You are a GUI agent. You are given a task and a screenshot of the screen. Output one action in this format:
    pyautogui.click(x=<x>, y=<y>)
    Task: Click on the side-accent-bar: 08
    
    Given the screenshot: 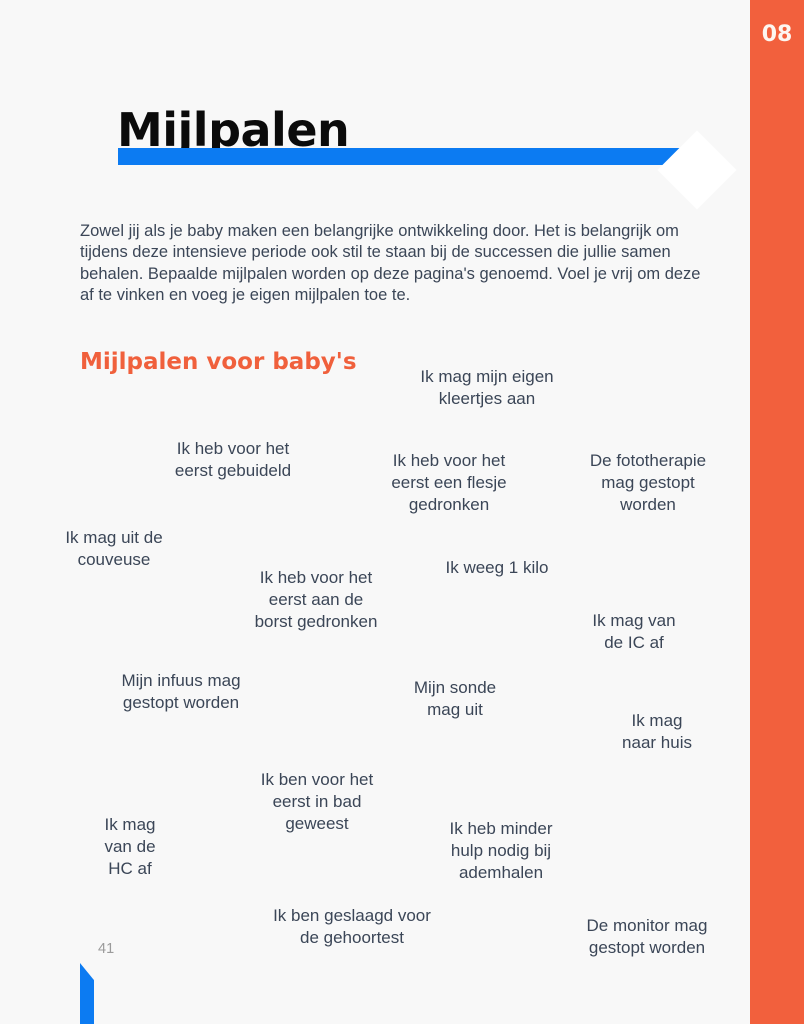 What is the action you would take?
    pyautogui.click(x=777, y=512)
    